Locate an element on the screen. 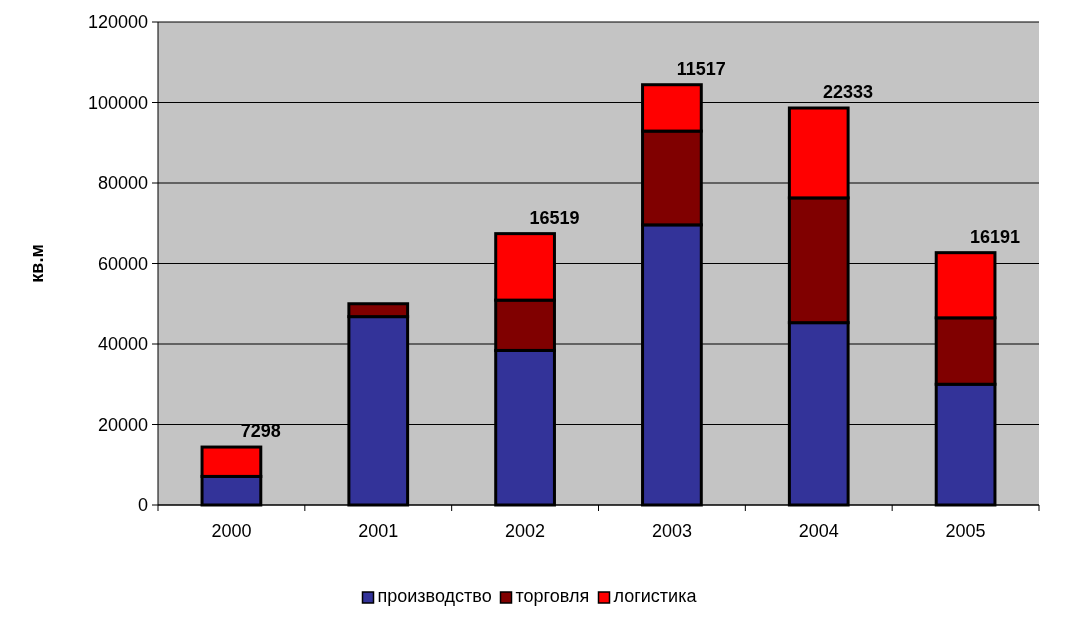 The image size is (1069, 622). x-tick-label: 2001 is located at coordinates (378, 531).